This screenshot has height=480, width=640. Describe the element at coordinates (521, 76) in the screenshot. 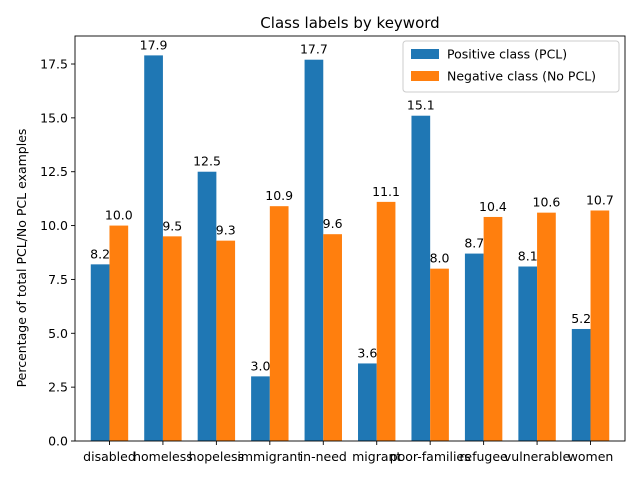

I see `legend-label-no-pcl: Negative class (No PCL)` at that location.